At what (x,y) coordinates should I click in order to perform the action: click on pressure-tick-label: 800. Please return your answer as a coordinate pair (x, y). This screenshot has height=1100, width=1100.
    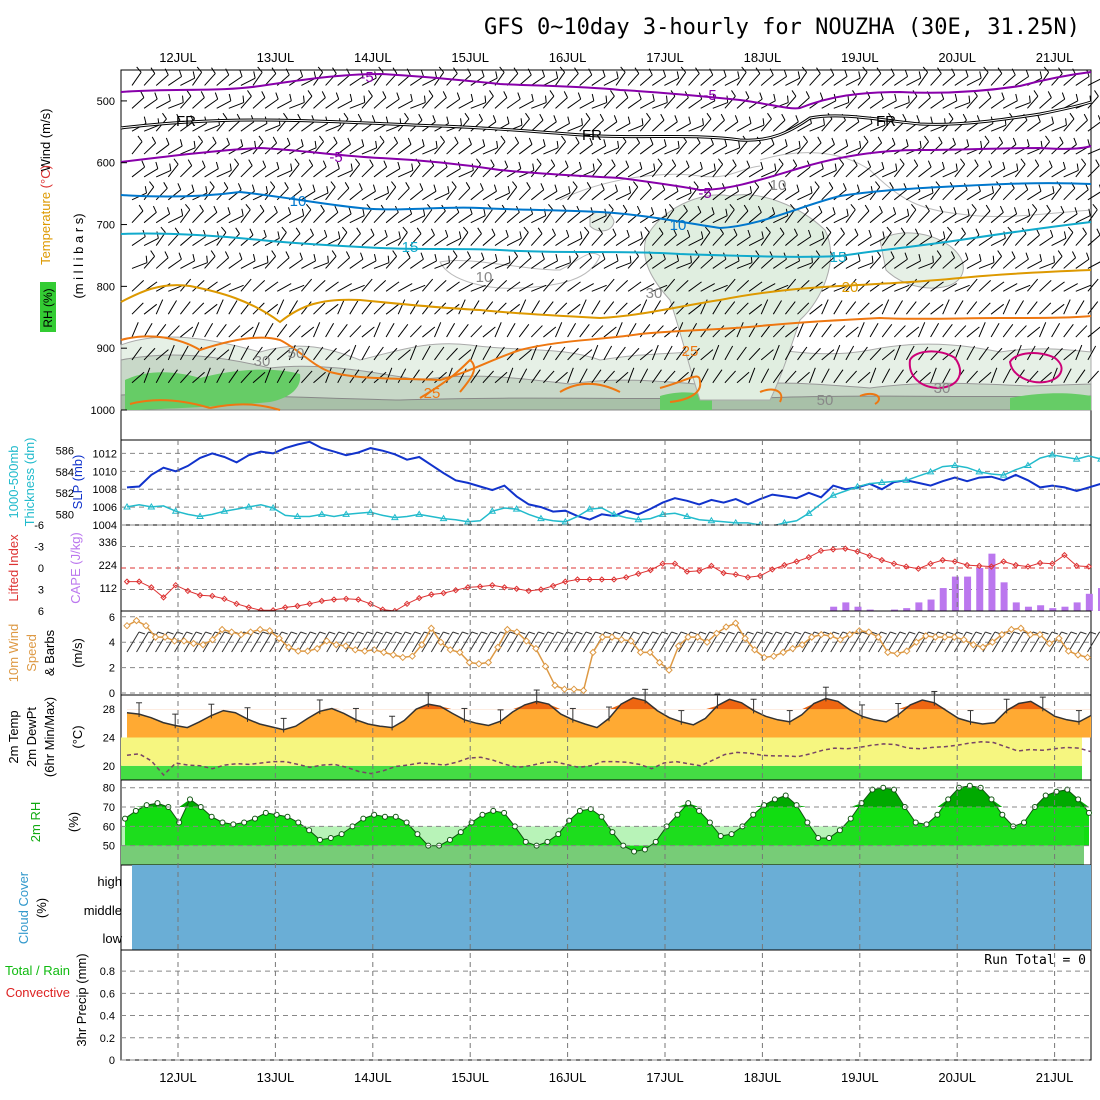
    Looking at the image, I should click on (106, 287).